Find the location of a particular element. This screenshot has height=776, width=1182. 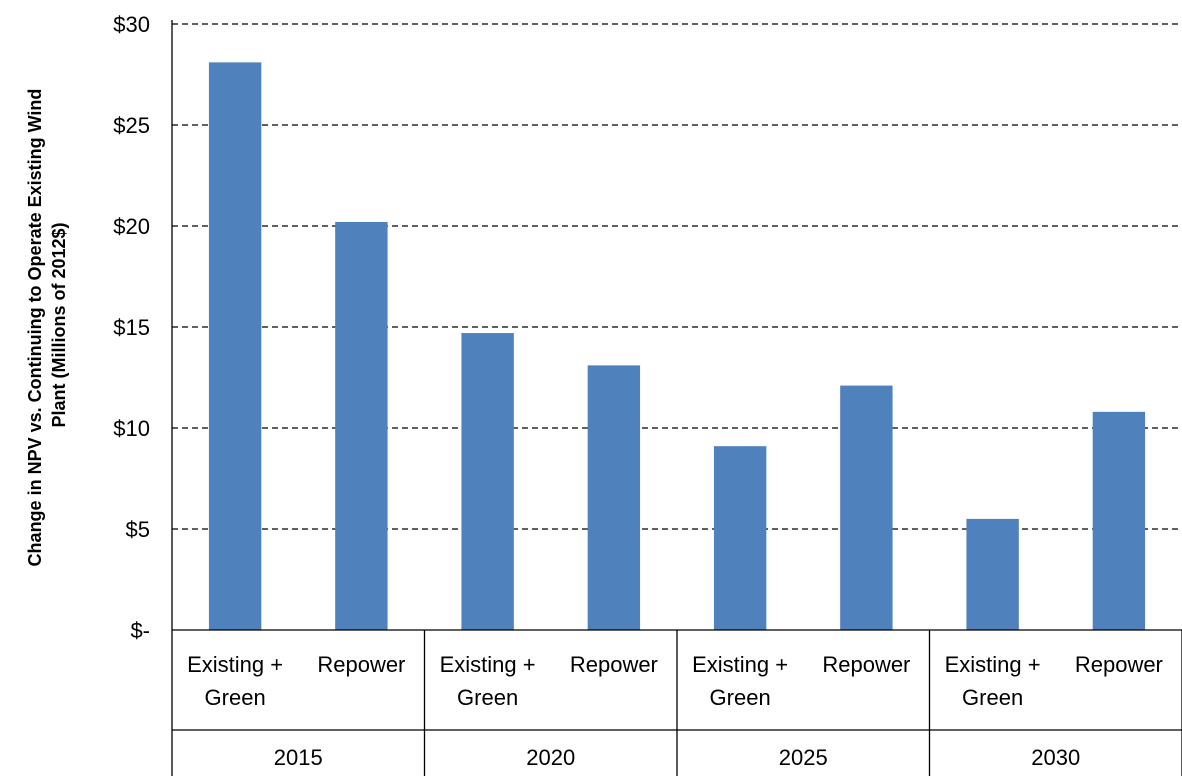

group-label: 2025 is located at coordinates (803, 757).